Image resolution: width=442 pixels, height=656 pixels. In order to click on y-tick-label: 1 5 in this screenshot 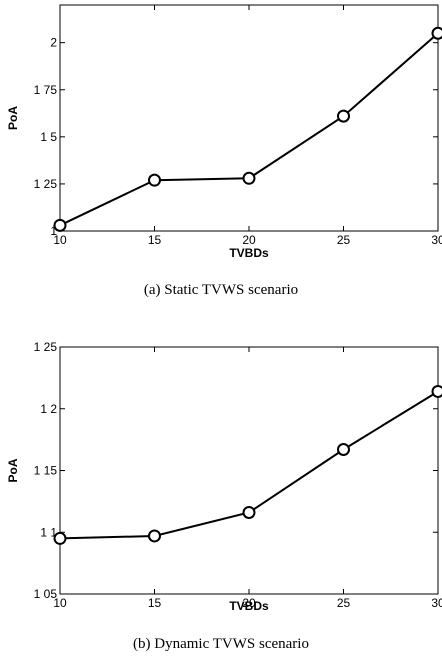, I will do `click(48, 137)`.